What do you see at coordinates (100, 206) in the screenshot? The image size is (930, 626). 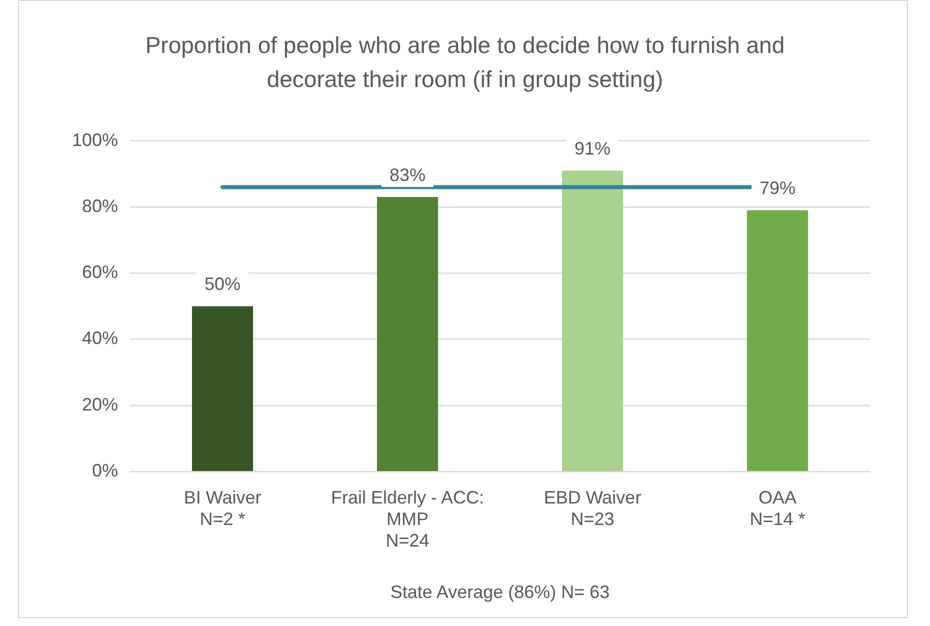 I see `y-tick-label: 80%` at bounding box center [100, 206].